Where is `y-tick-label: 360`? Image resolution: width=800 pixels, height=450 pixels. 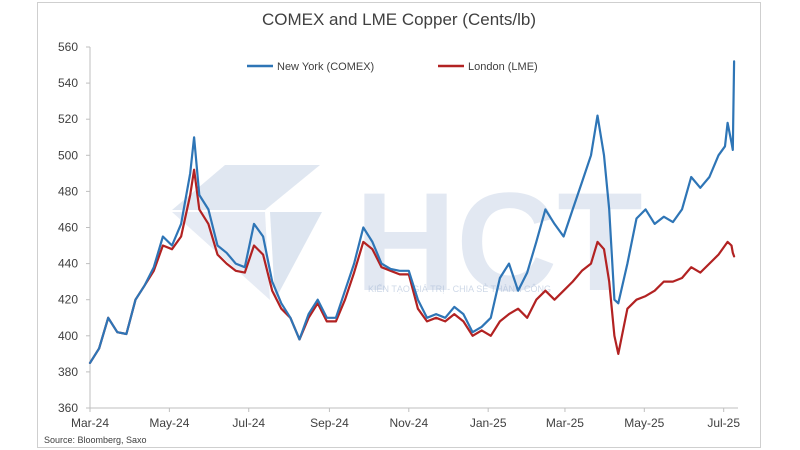
y-tick-label: 360 is located at coordinates (68, 408).